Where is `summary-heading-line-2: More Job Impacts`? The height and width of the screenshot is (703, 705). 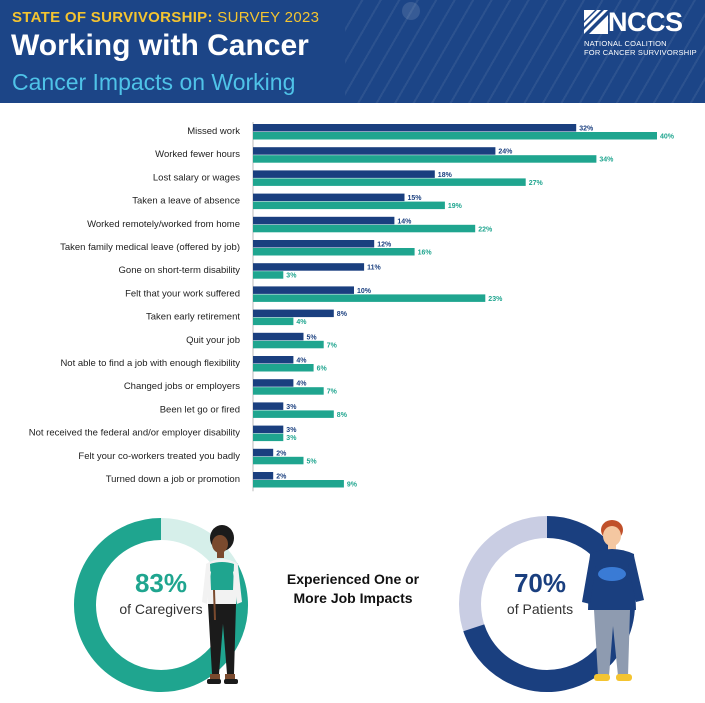 summary-heading-line-2: More Job Impacts is located at coordinates (353, 598).